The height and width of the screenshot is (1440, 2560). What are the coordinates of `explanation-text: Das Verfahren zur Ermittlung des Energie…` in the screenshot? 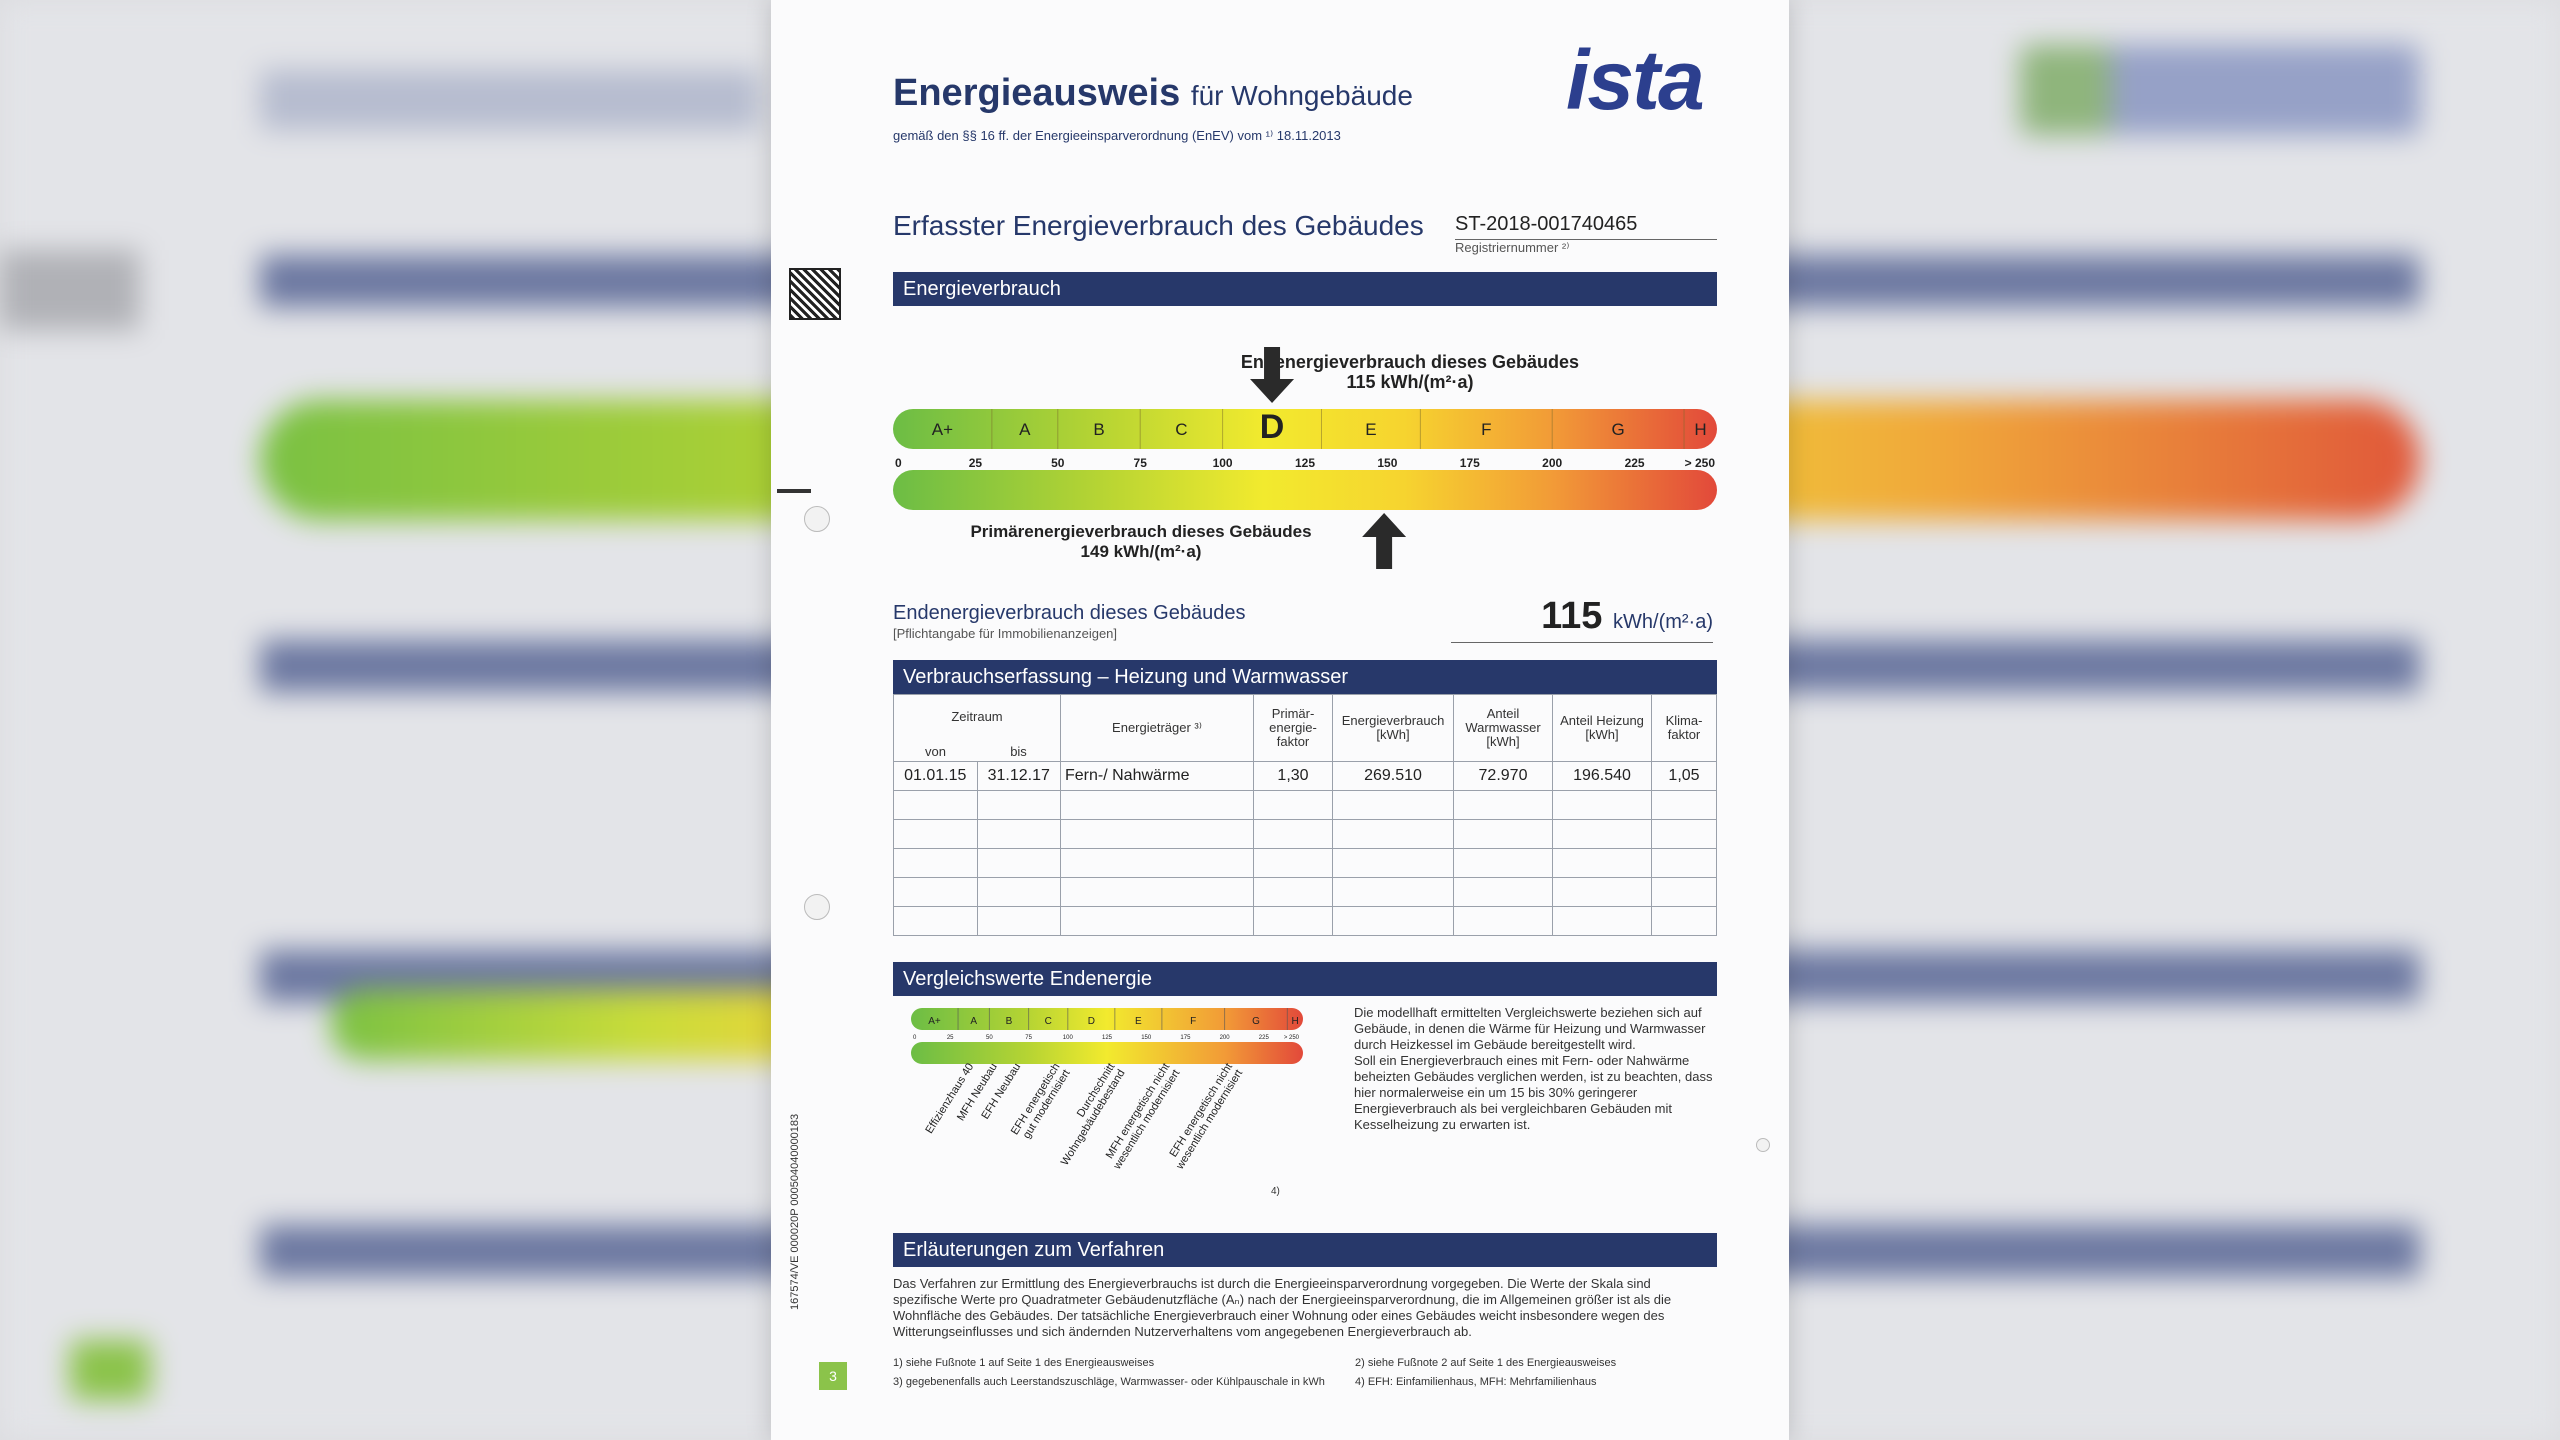 It's located at (1282, 1307).